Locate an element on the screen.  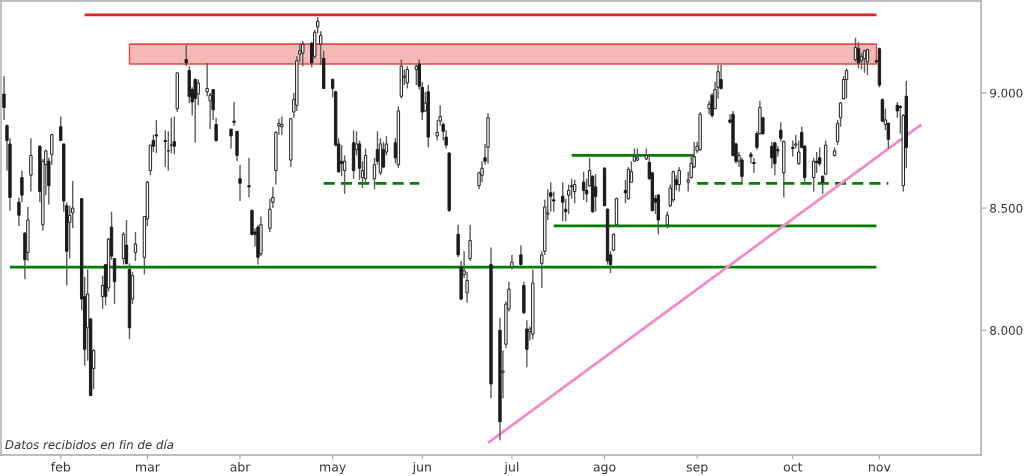
annotation: Datos recibidos en fin de día is located at coordinates (89, 444).